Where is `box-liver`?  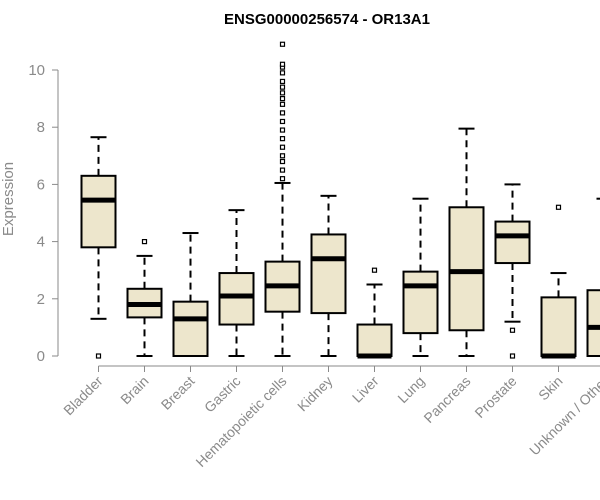 box-liver is located at coordinates (374, 313).